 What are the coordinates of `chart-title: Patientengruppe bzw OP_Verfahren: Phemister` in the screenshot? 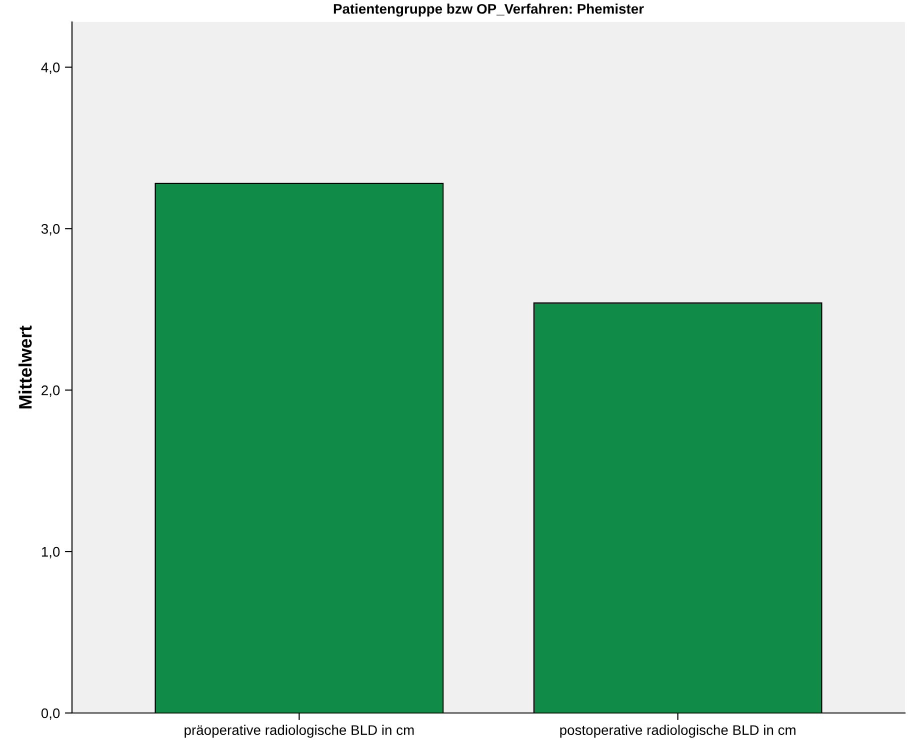 It's located at (489, 10).